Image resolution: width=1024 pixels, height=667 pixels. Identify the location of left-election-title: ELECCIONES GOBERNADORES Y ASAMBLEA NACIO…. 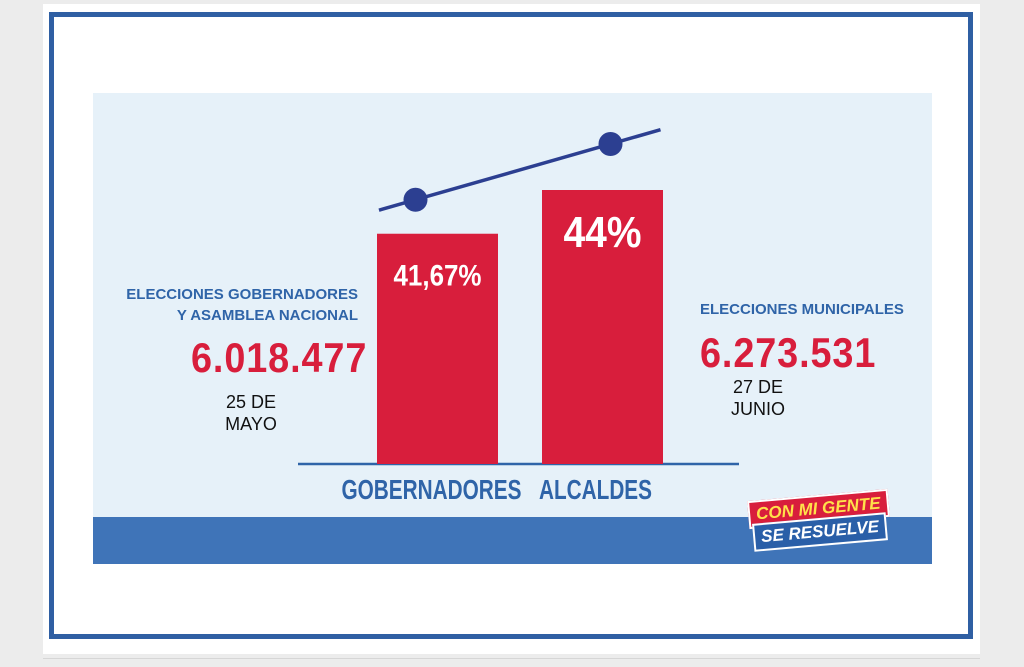
(225, 305).